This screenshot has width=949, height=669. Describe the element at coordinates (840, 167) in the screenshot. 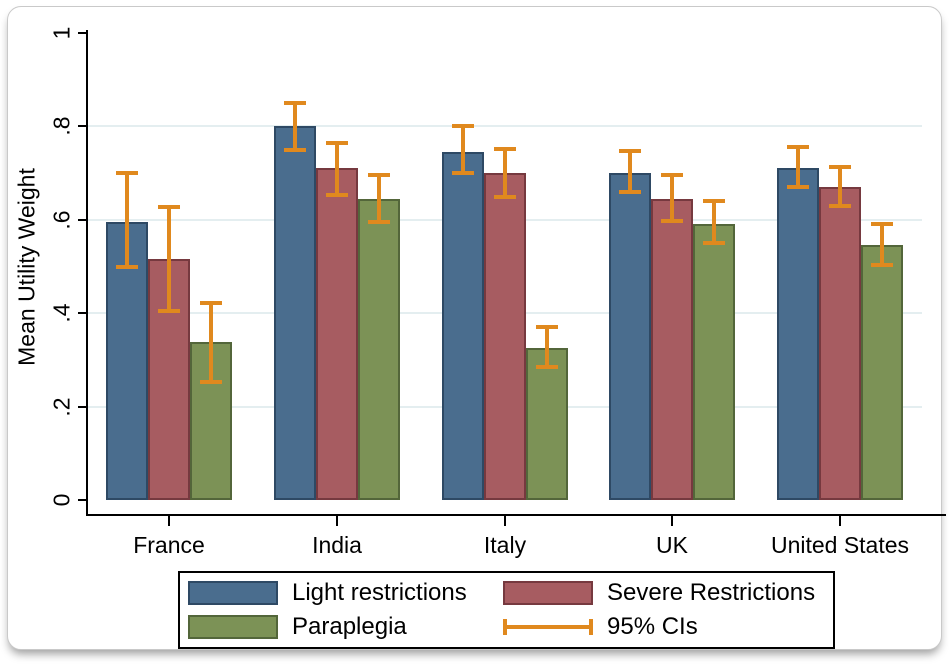

I see `ci-cap-top-severe-restrictions-united-states` at that location.